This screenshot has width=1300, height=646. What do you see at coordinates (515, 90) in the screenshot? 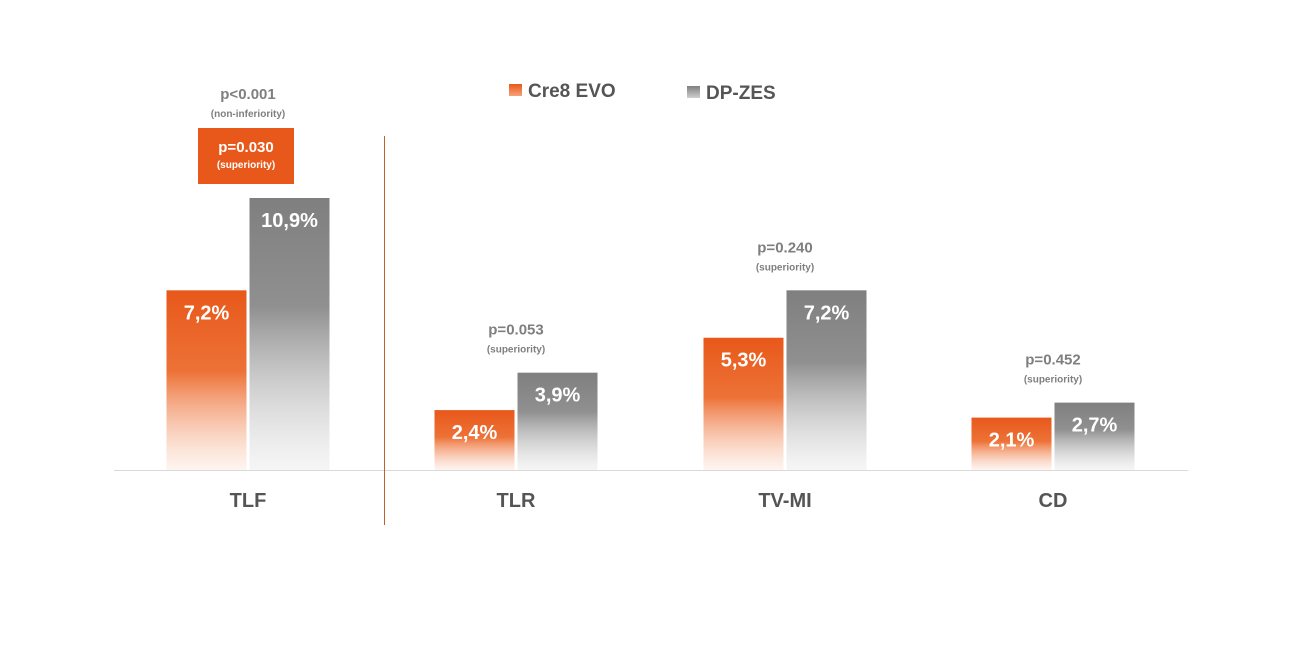
I see `legend-swatch-cre8-evo` at bounding box center [515, 90].